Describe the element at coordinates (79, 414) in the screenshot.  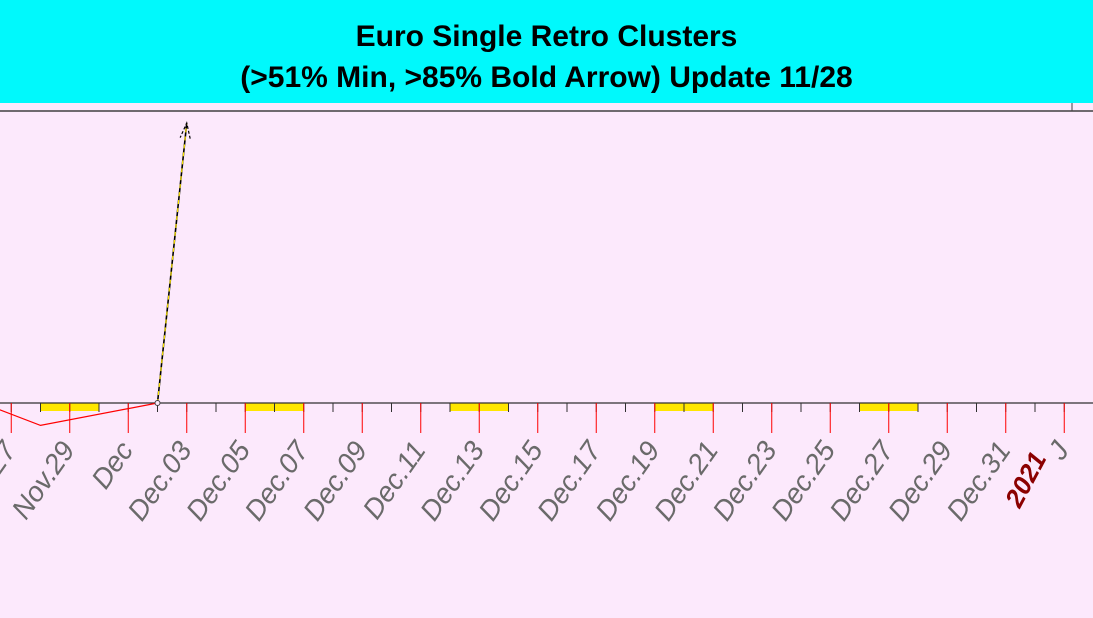
I see `series-line` at that location.